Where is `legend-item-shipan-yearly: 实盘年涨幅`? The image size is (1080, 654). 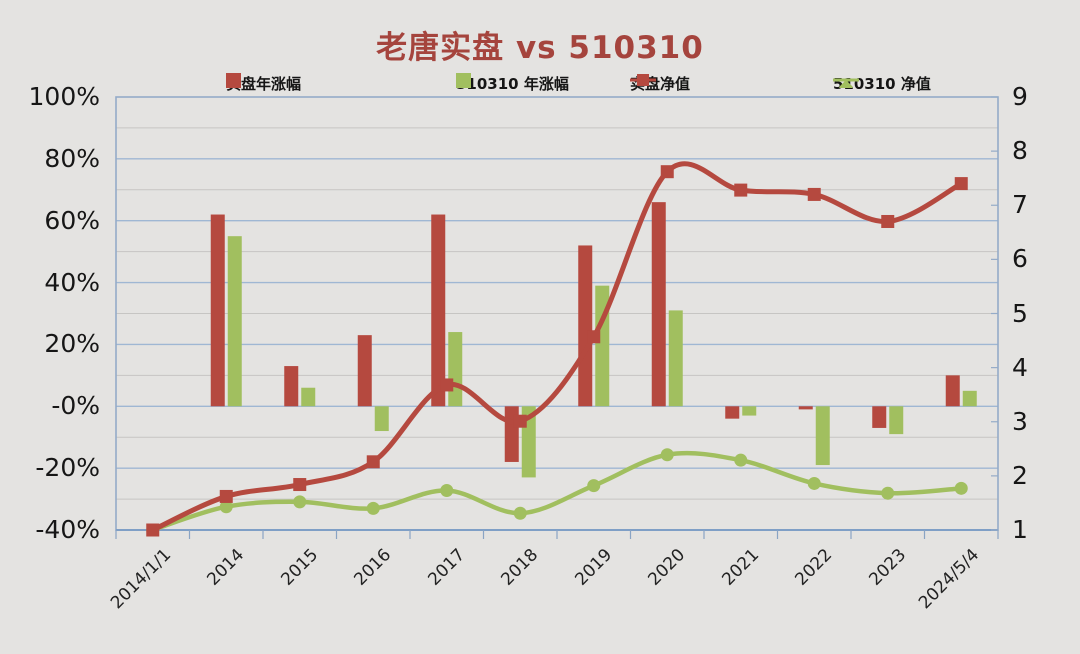 legend-item-shipan-yearly: 实盘年涨幅 is located at coordinates (263, 83).